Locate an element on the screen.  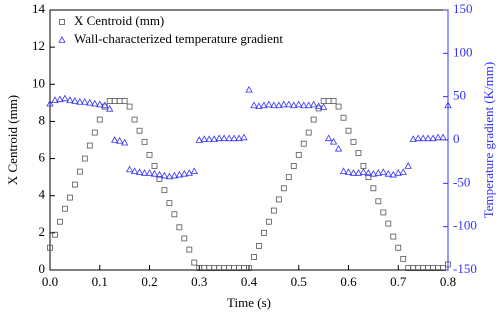
y-tick-label: 6 is located at coordinates (42, 157).